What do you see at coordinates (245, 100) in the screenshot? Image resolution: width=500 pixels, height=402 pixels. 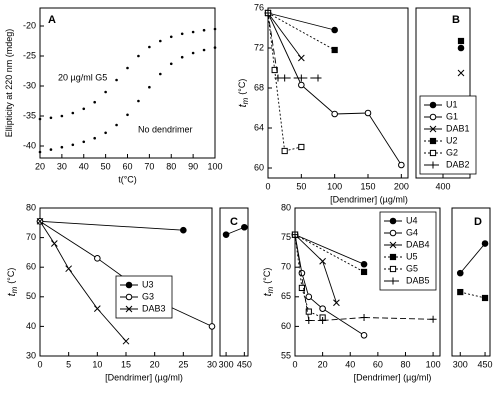 I see `y-axis-label-sub: m` at bounding box center [245, 100].